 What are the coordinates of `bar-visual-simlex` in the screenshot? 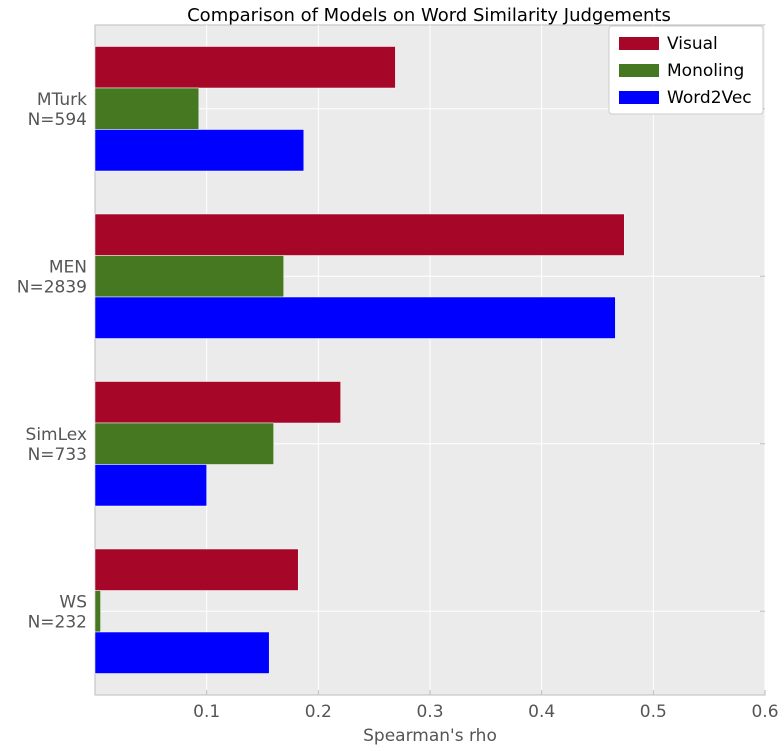 It's located at (217, 402).